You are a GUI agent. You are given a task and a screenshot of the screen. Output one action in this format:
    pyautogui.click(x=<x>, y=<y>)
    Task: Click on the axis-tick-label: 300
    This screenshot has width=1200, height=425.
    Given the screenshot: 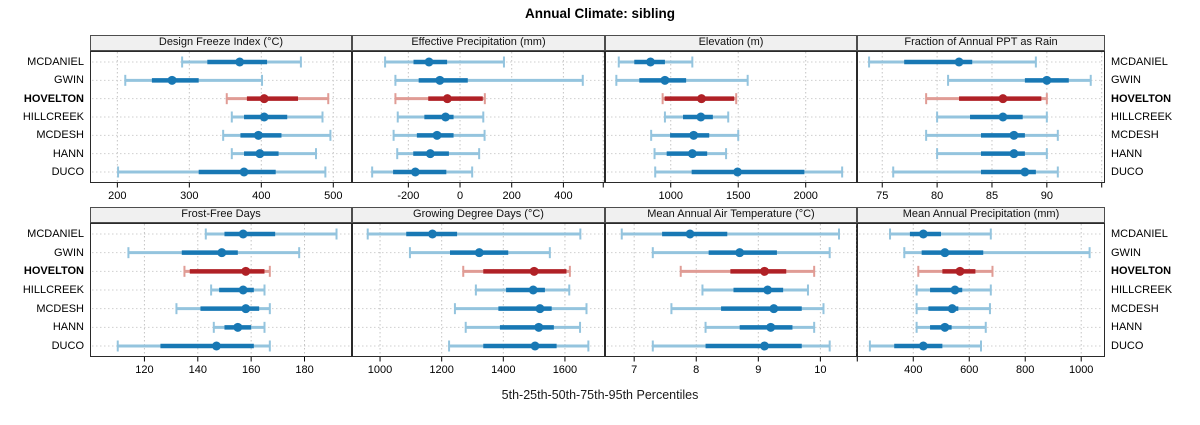 What is the action you would take?
    pyautogui.click(x=189, y=196)
    